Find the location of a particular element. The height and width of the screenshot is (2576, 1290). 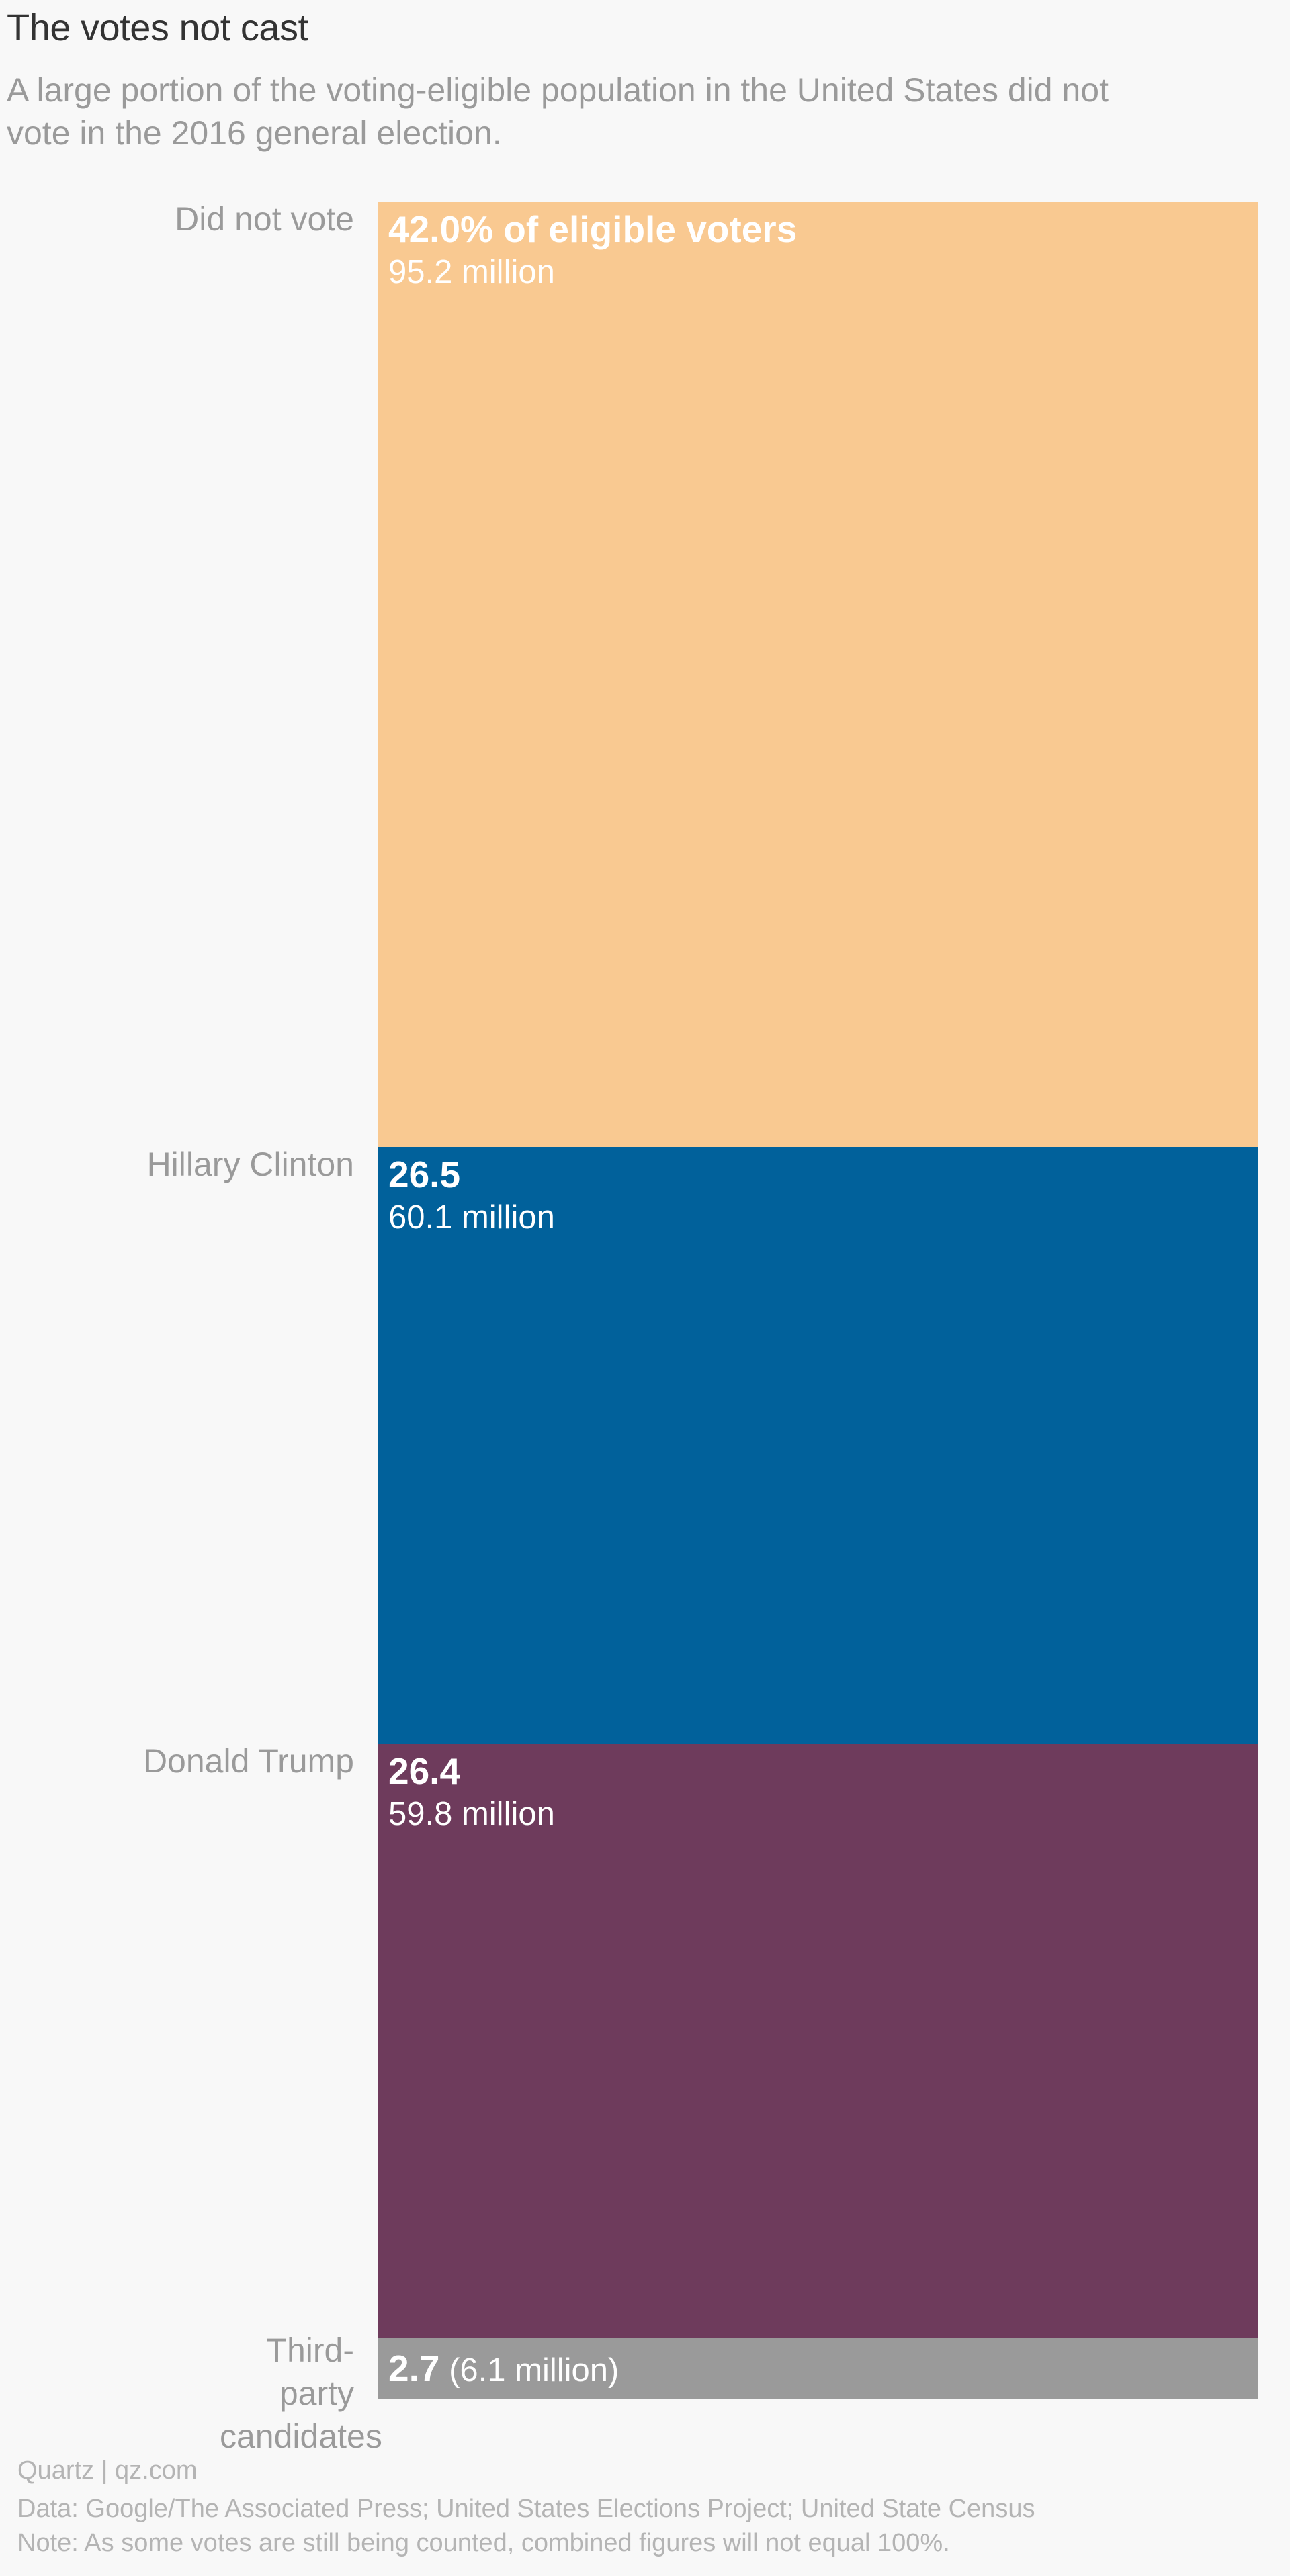

count-label-did-not-vote: 95.2 million is located at coordinates (471, 272).